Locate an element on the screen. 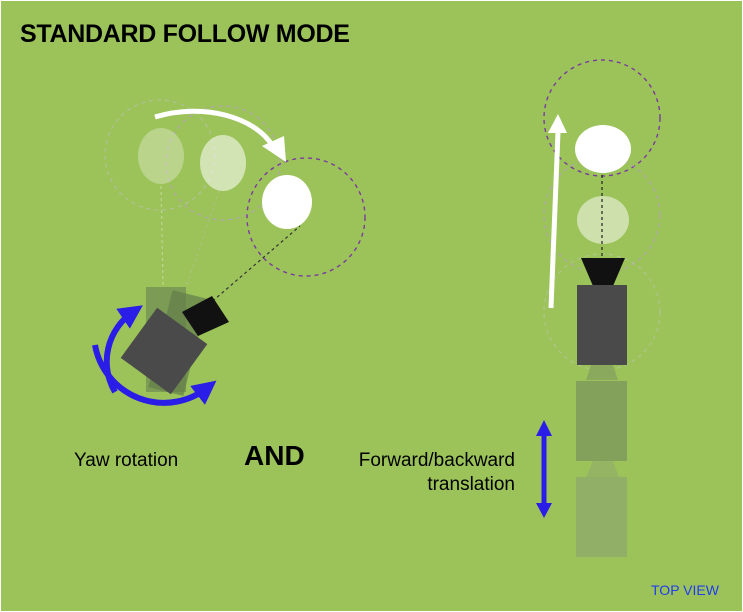 This screenshot has width=743, height=612. subject is located at coordinates (287, 202).